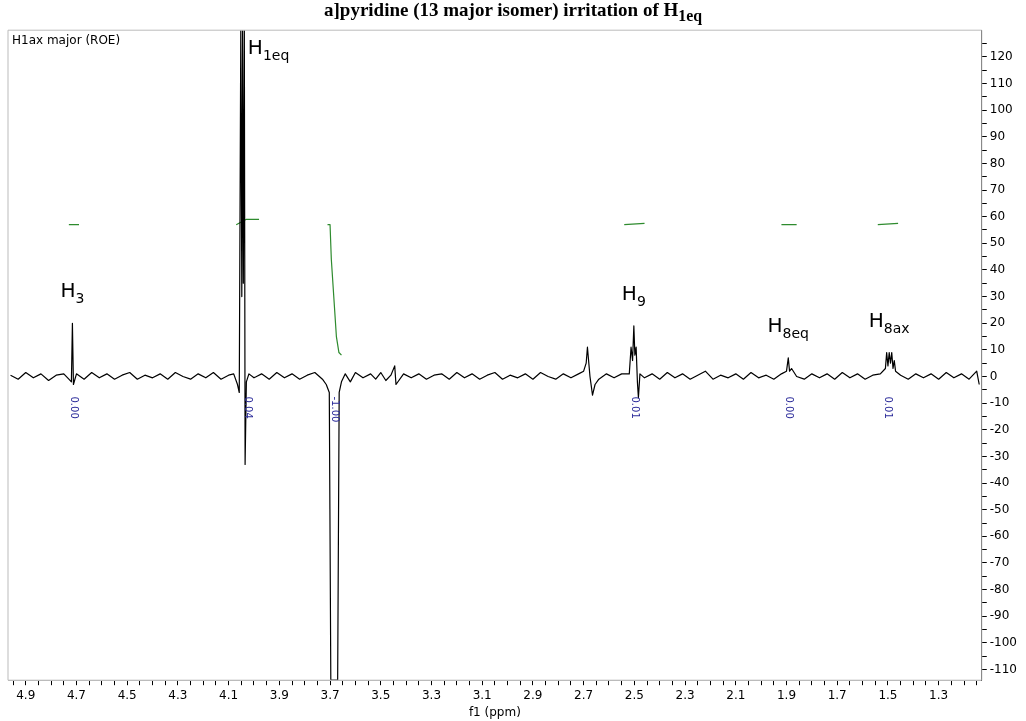 The width and height of the screenshot is (1026, 721). I want to click on chart-title: a]pyridine (13 major isomer) irritation of H$_{1eq}$, so click(513, 12).